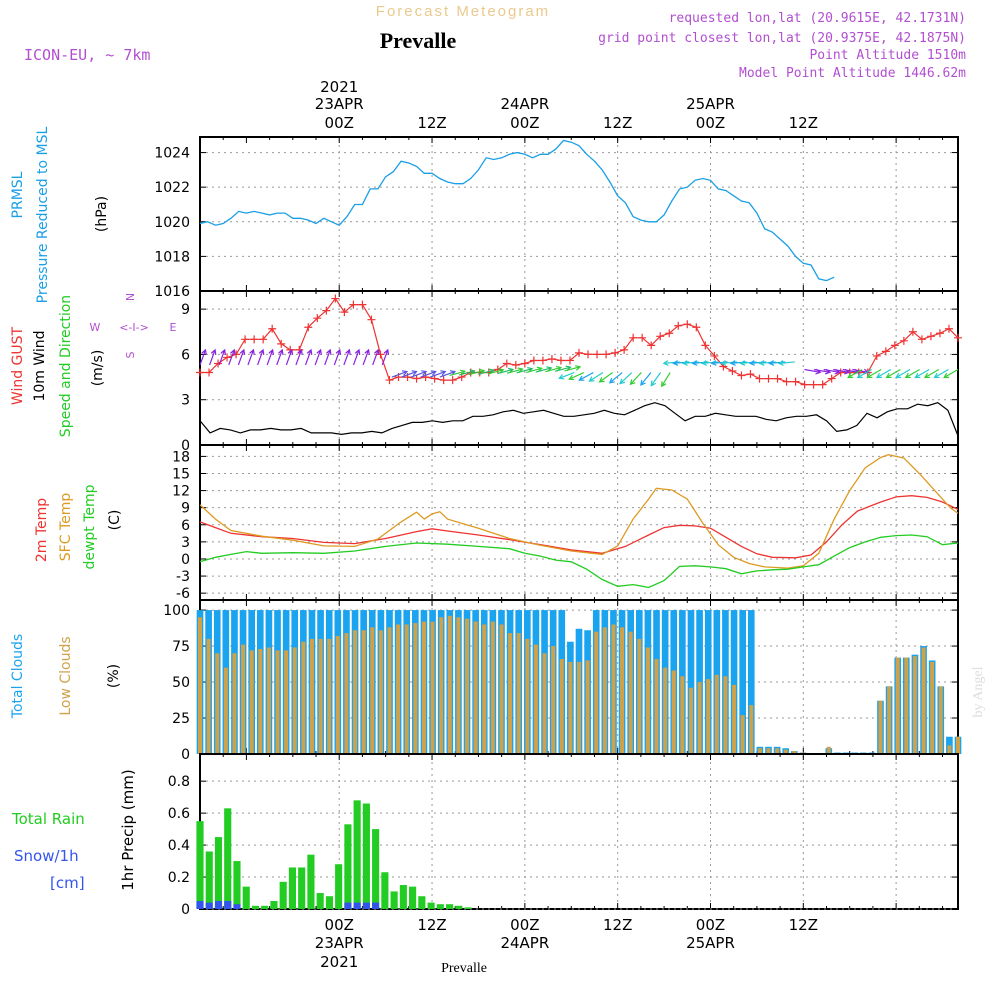 The image size is (1000, 1000). I want to click on gust-label: Wind GUST, so click(18, 365).